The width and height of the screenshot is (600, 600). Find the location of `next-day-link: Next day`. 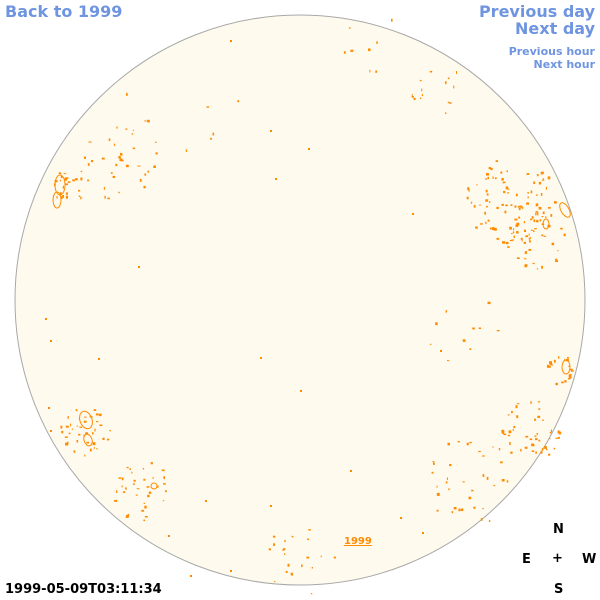

next-day-link: Next day is located at coordinates (555, 28).